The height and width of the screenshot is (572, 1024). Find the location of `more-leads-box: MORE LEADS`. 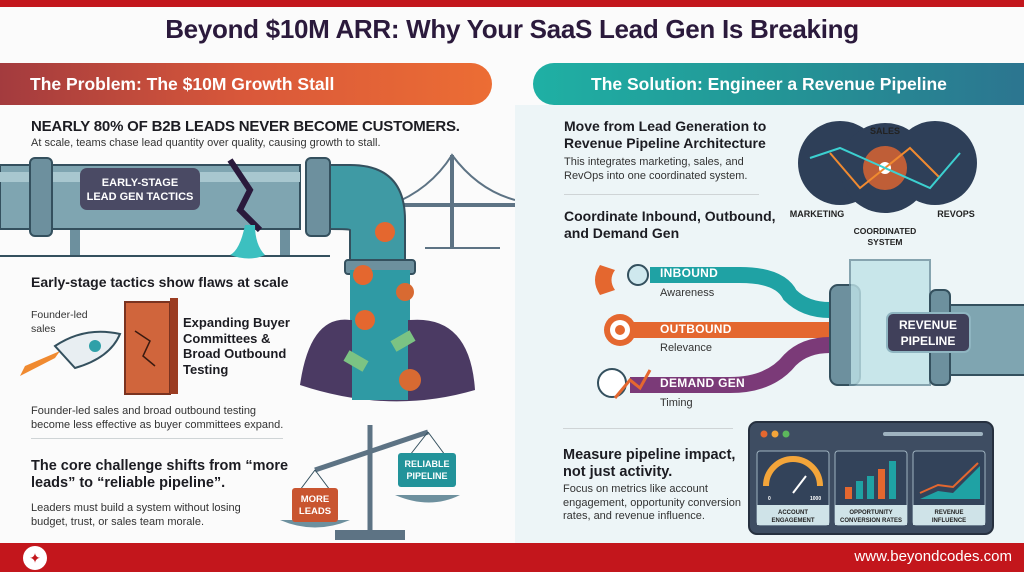

more-leads-box: MORE LEADS is located at coordinates (315, 505).